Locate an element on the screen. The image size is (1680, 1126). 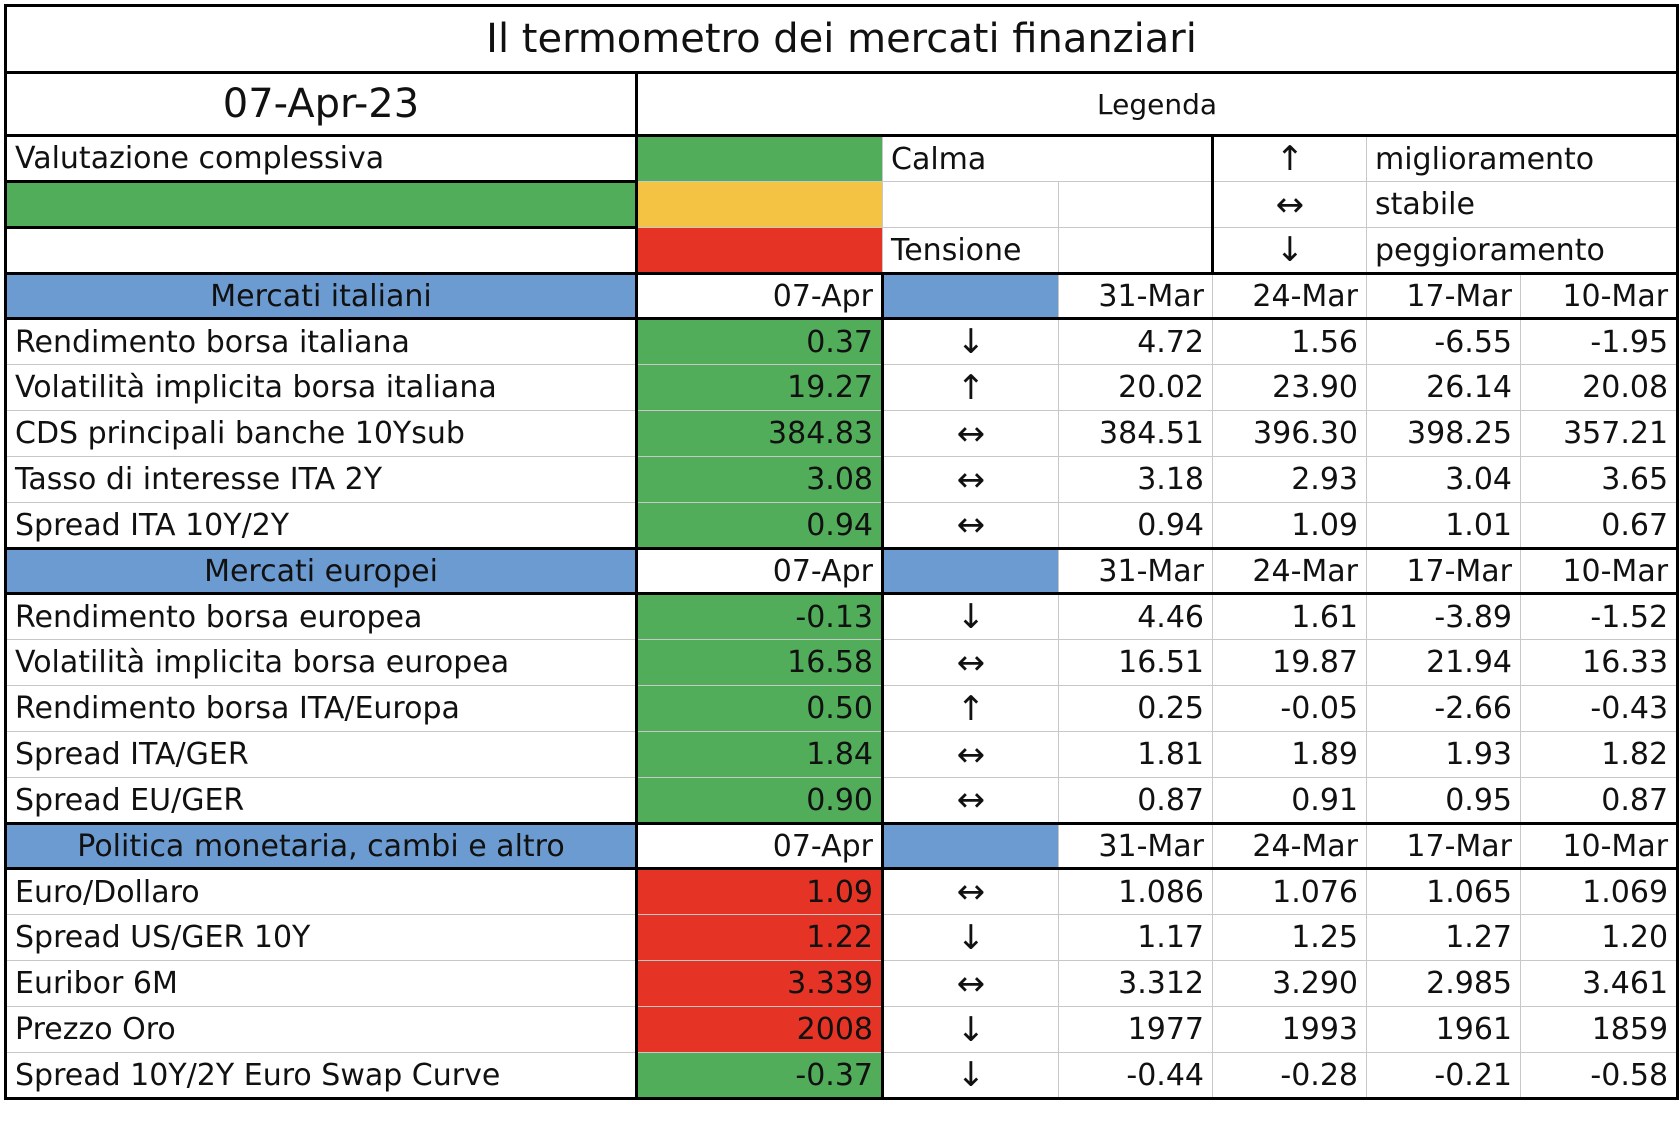
legend-stable-label: stabile is located at coordinates (1522, 204).